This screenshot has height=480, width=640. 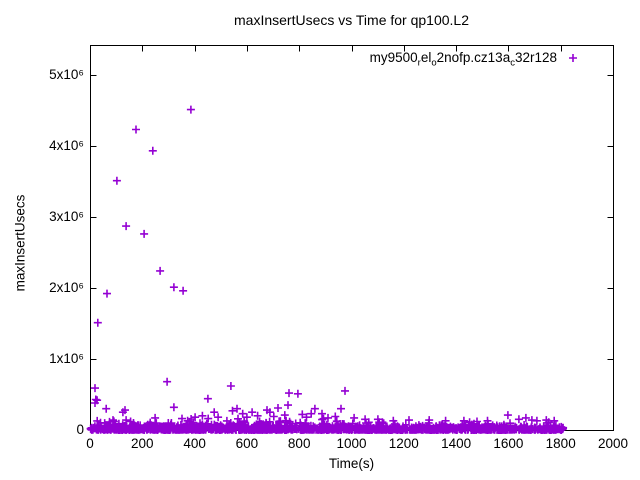 What do you see at coordinates (456, 443) in the screenshot?
I see `x-tick-label: 1400` at bounding box center [456, 443].